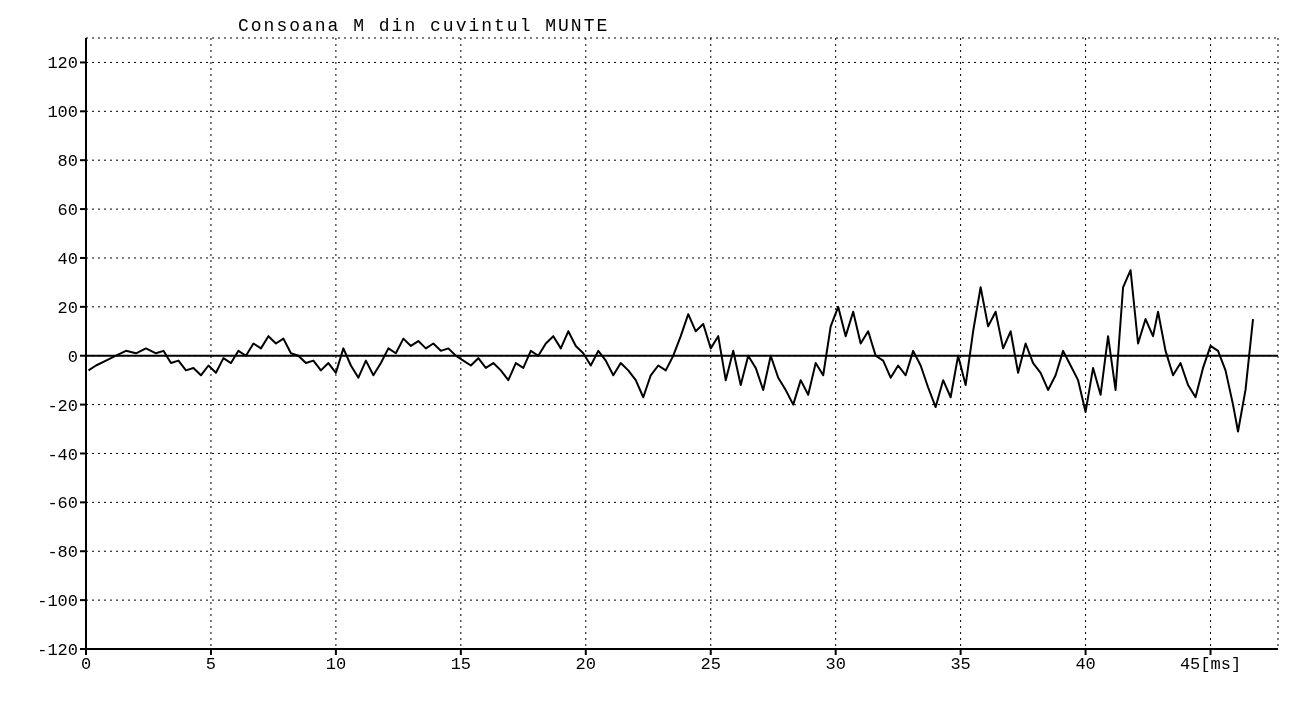 Image resolution: width=1306 pixels, height=702 pixels. I want to click on x-tick-label: 35, so click(960, 665).